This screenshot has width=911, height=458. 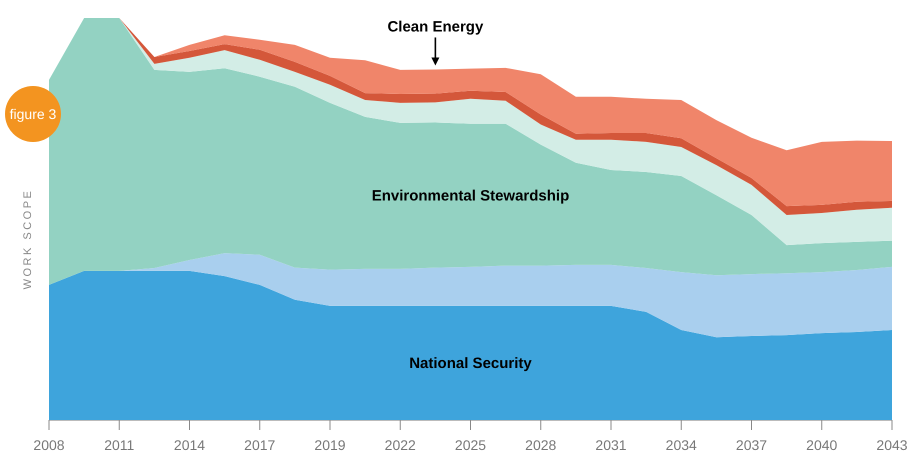 I want to click on x-tick-label: 2025, so click(x=470, y=445).